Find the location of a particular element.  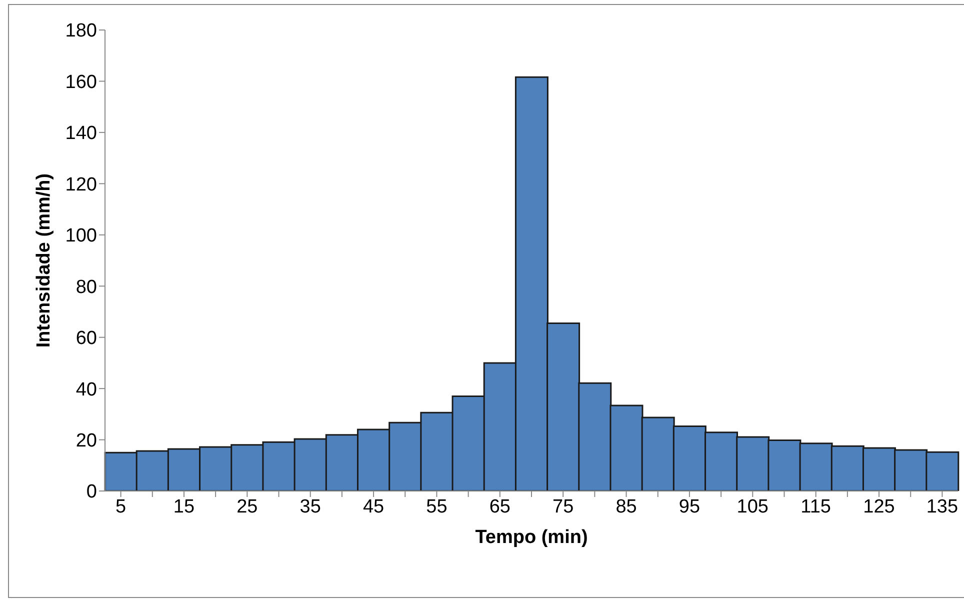

x-tick-label: 125 is located at coordinates (879, 507).